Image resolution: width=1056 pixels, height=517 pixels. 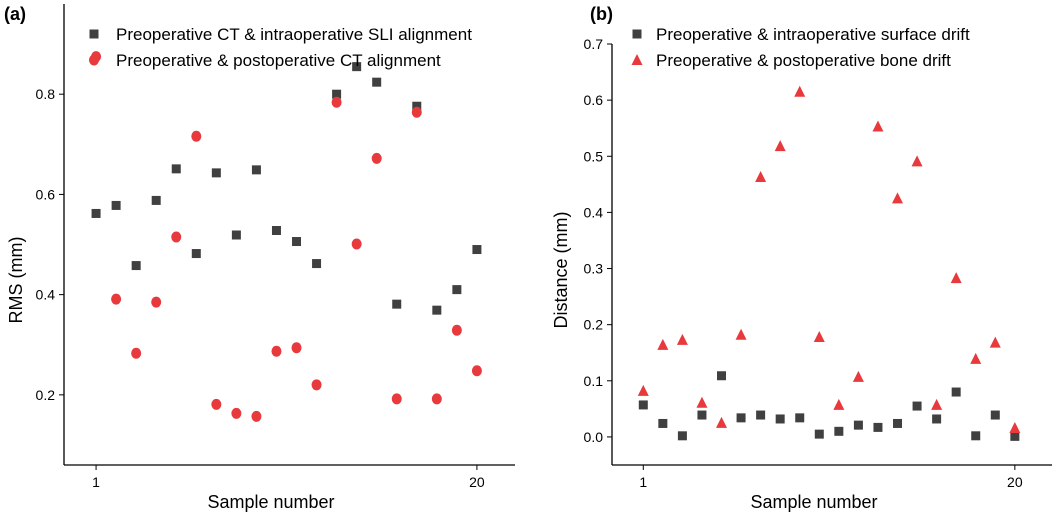 I want to click on y-tick-label: 0.0, so click(x=594, y=437).